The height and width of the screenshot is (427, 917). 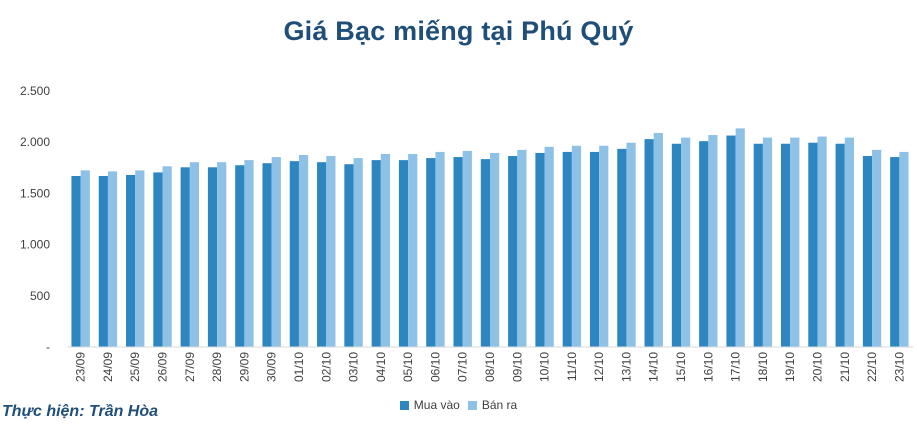 I want to click on x-tick-label: 11/10, so click(x=572, y=366).